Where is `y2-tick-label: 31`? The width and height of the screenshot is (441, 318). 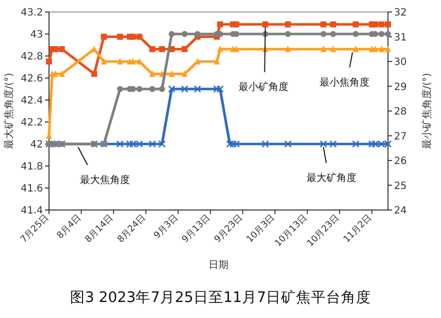
y2-tick-label: 31 is located at coordinates (400, 38).